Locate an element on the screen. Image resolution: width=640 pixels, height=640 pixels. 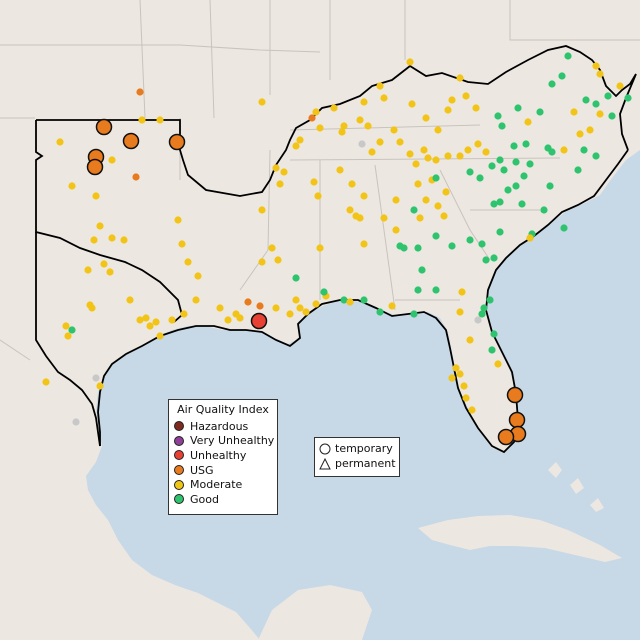
legend-item-good: Good is located at coordinates (223, 499).